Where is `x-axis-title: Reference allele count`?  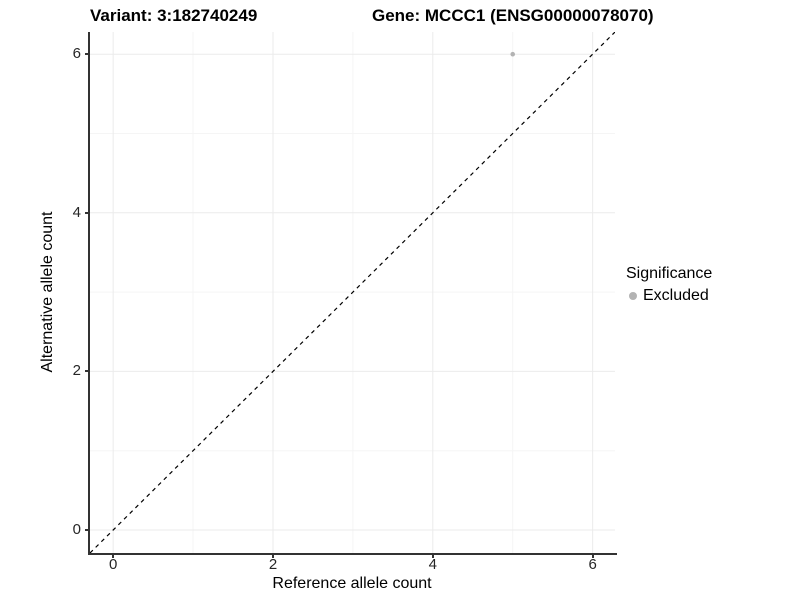
x-axis-title: Reference allele count is located at coordinates (352, 583).